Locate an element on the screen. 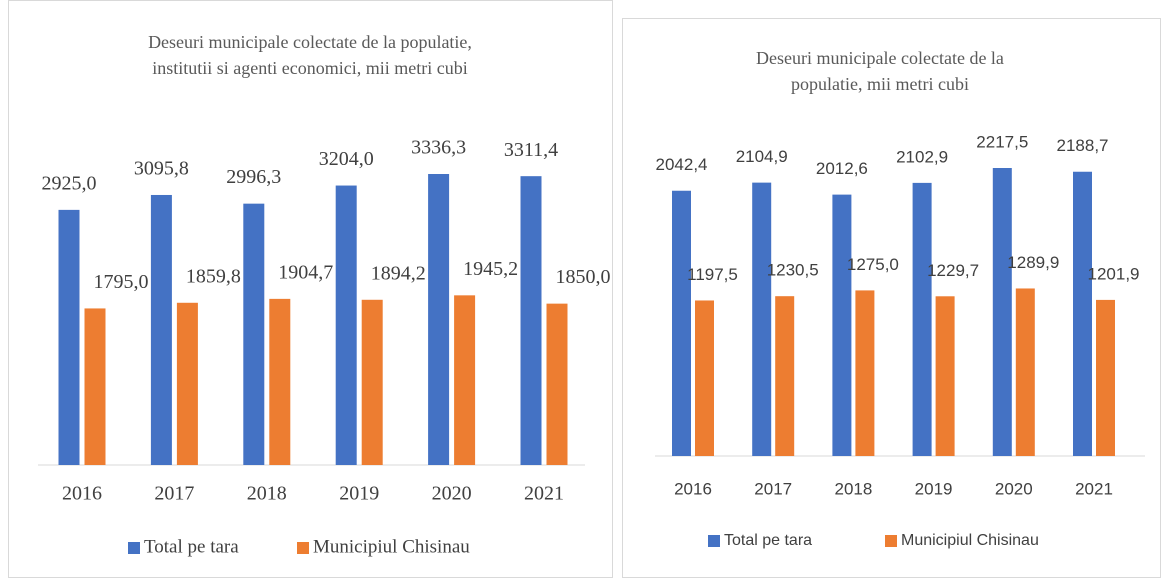  data-label: 1197,5 is located at coordinates (712, 274).